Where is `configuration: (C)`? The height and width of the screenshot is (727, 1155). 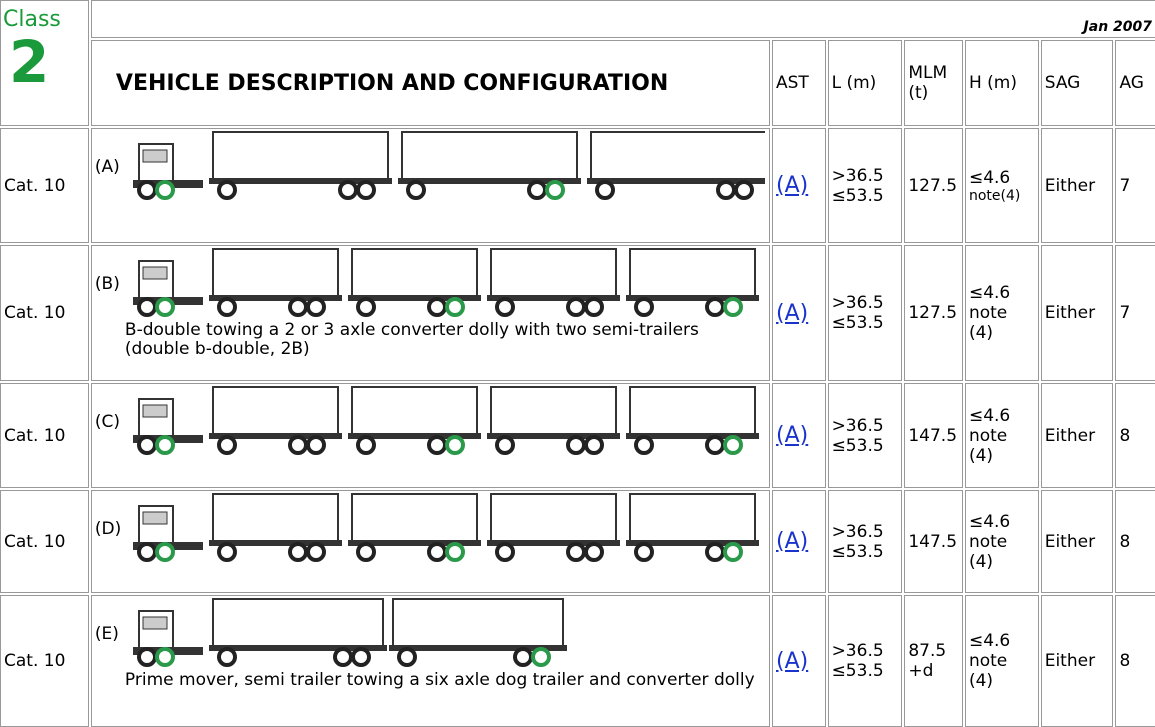
configuration: (C) is located at coordinates (430, 435).